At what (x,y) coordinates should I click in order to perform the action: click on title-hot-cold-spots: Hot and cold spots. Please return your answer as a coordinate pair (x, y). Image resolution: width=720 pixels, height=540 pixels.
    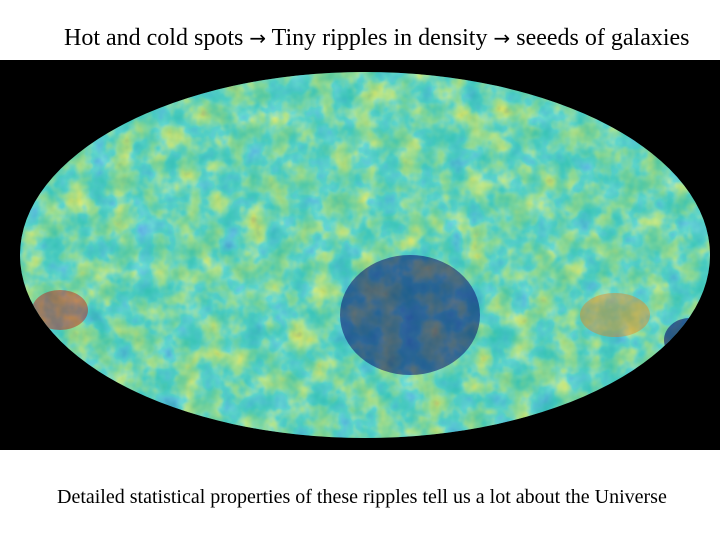
    Looking at the image, I should click on (154, 38).